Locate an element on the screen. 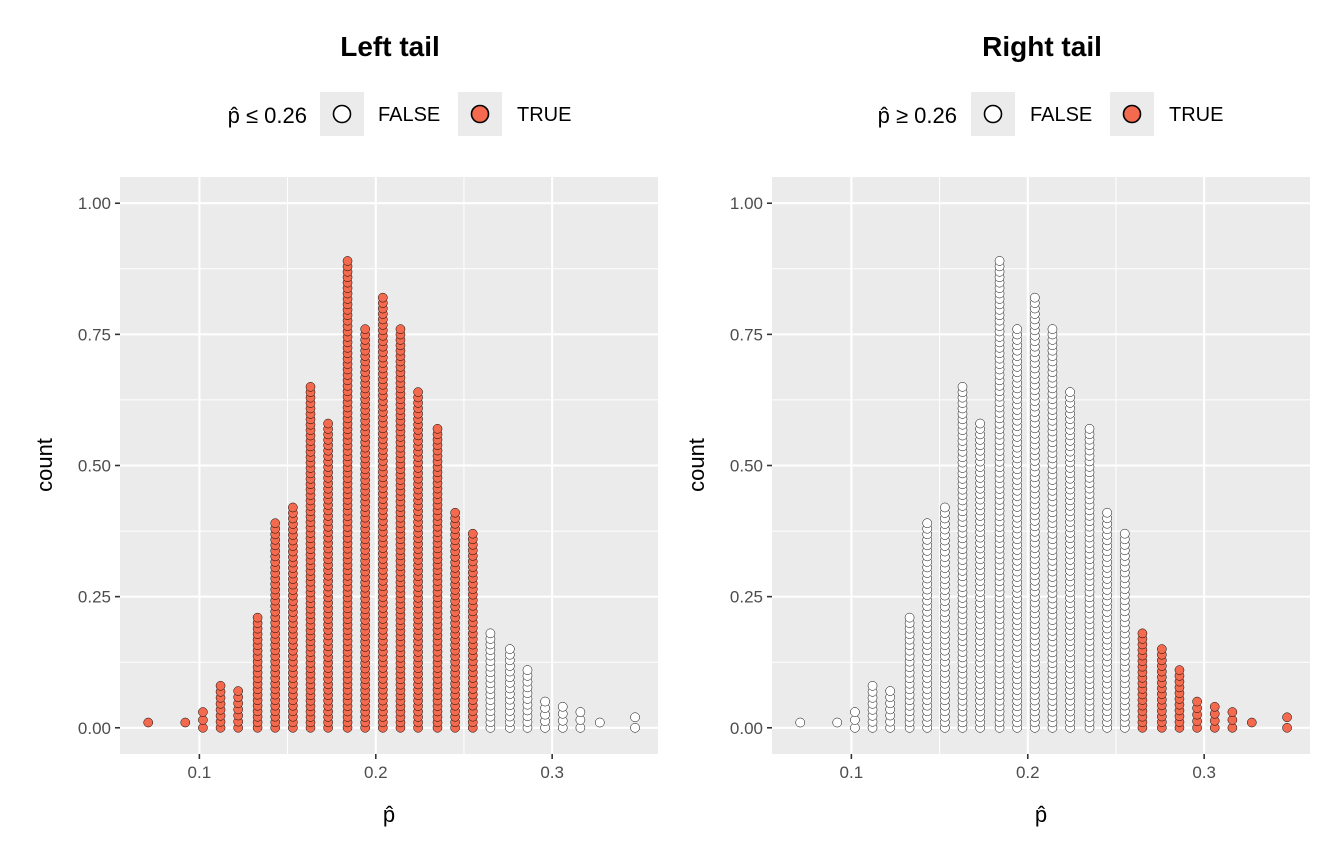 Image resolution: width=1344 pixels, height=864 pixels. chart-title: Left tail is located at coordinates (390, 46).